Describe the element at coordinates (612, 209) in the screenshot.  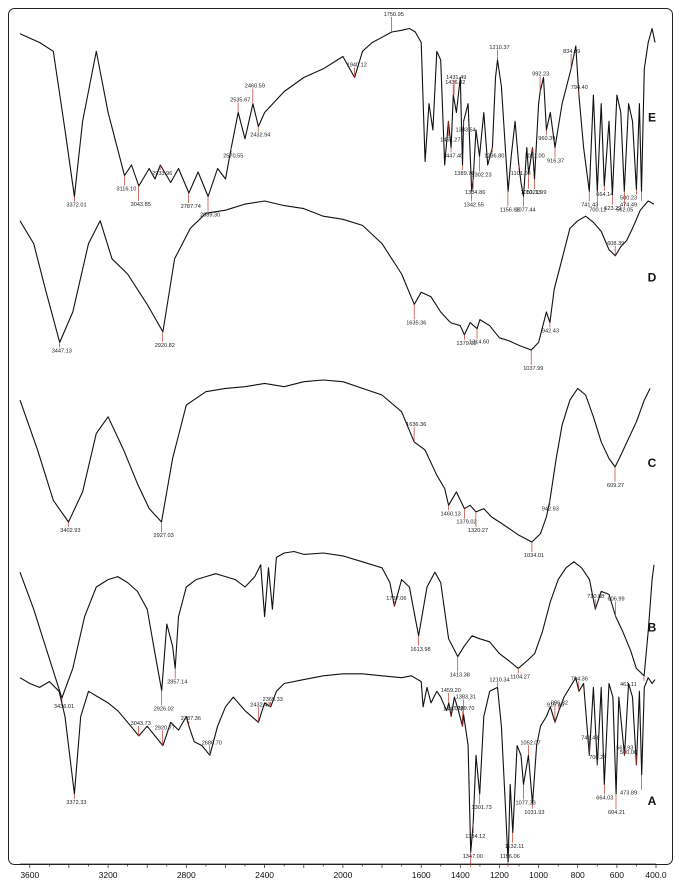
I see `peak-label: 623.29` at that location.